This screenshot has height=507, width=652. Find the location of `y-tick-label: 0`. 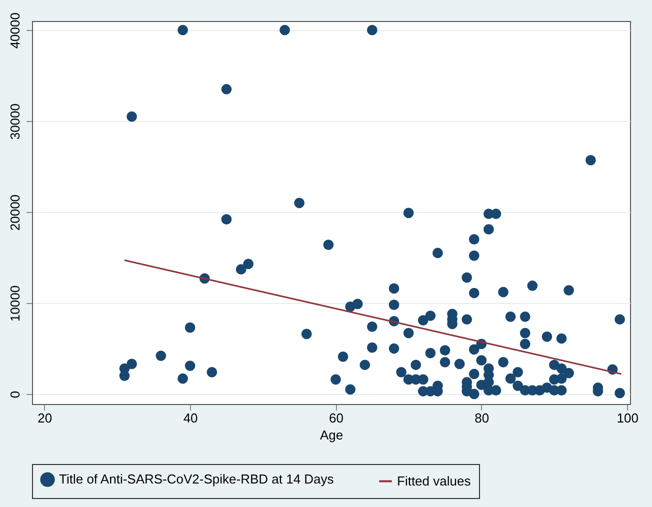

y-tick-label: 0 is located at coordinates (15, 394).